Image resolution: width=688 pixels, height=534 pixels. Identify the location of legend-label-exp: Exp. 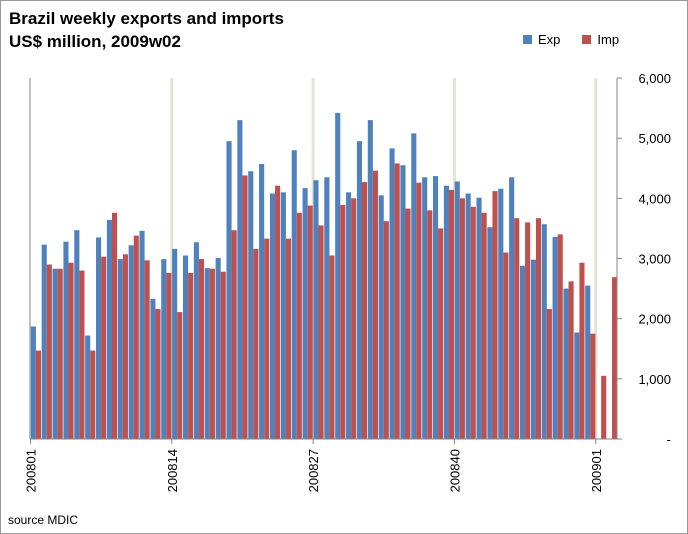
(549, 39).